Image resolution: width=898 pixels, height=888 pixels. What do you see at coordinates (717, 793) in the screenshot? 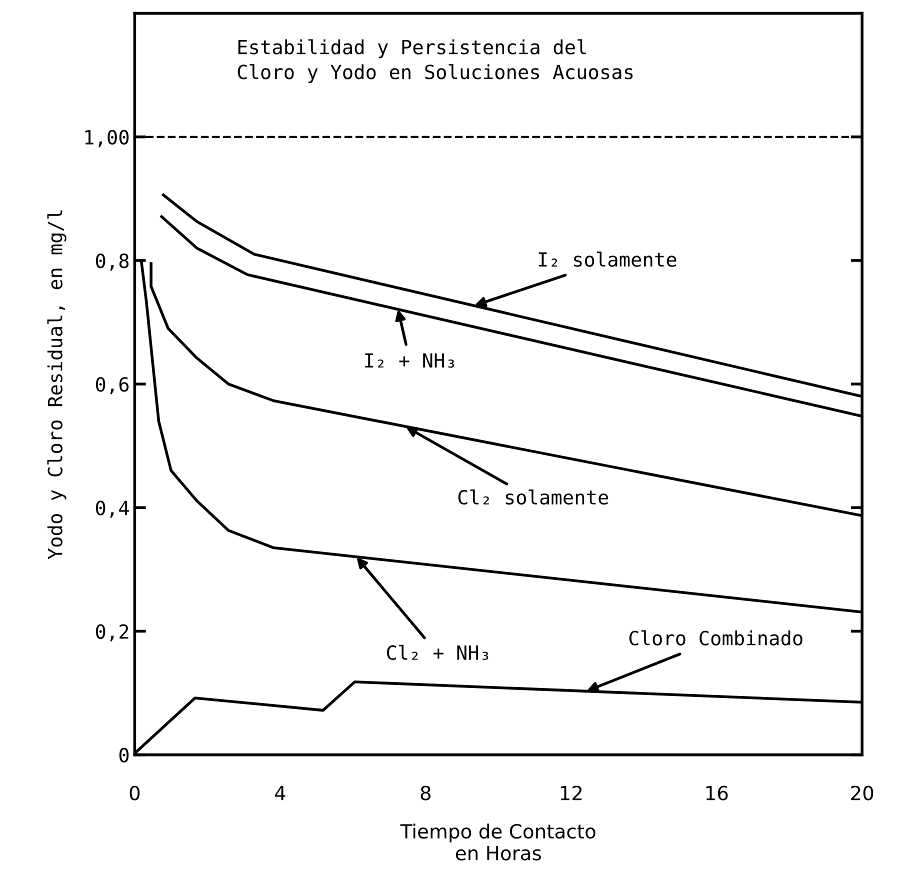
I see `x-tick-label: 16` at bounding box center [717, 793].